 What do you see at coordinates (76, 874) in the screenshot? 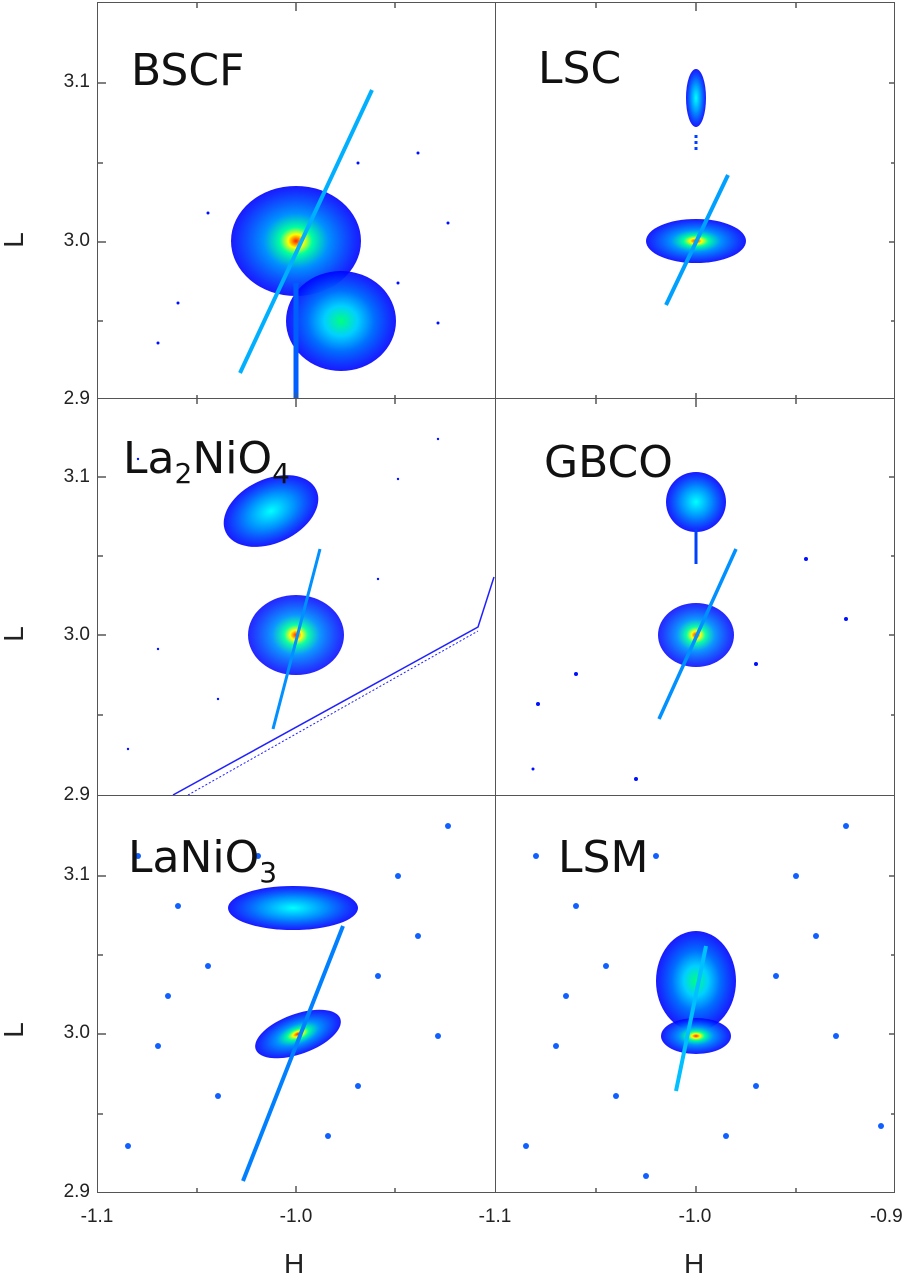
I see `ytick-3.1-row3: 3.1` at bounding box center [76, 874].